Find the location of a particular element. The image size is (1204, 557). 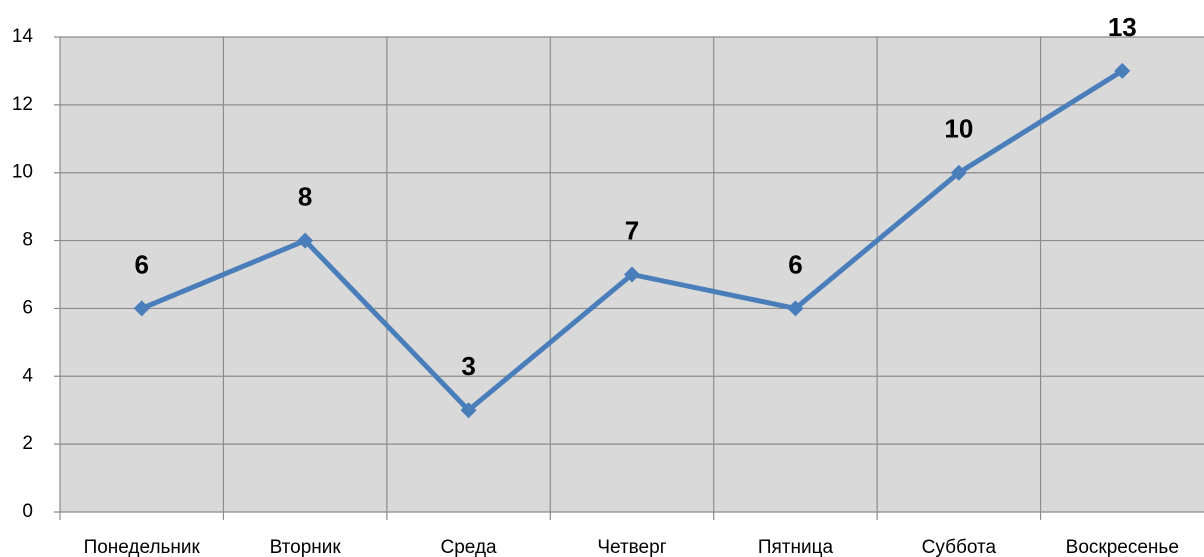

data-label: 7 is located at coordinates (632, 230).